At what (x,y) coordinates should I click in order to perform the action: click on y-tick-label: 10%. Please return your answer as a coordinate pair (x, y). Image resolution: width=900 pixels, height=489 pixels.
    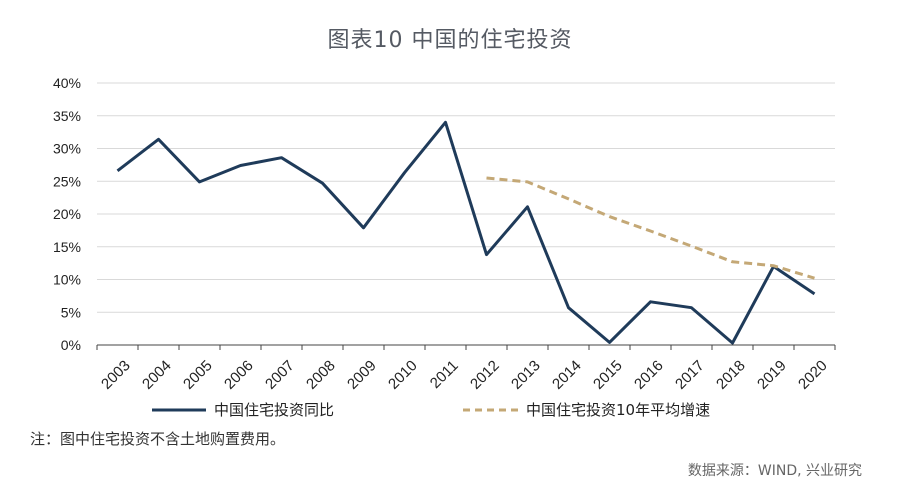
    Looking at the image, I should click on (67, 280).